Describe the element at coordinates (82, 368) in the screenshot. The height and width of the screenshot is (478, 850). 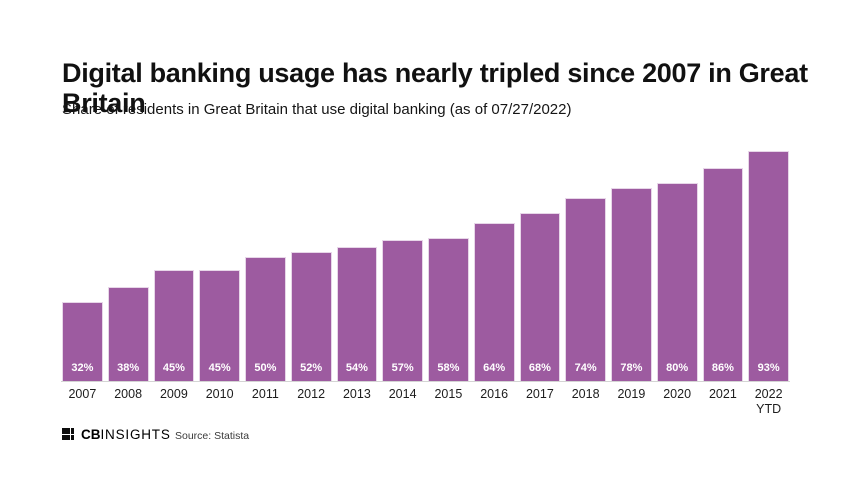
I see `bar-value-label: 32%` at that location.